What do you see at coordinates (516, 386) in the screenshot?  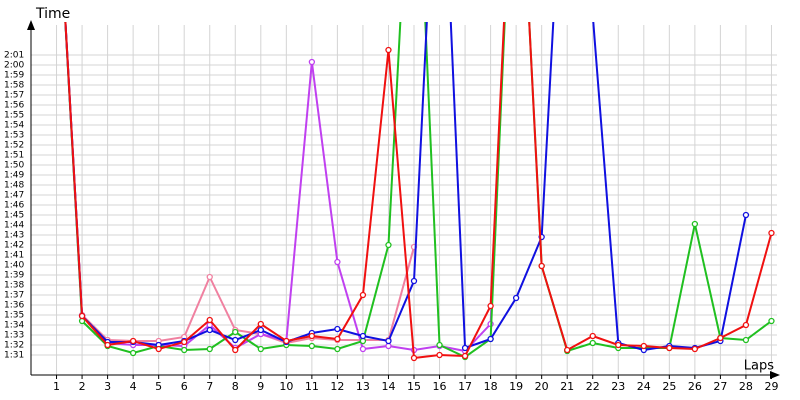 I see `x-tick-label: 19` at bounding box center [516, 386].